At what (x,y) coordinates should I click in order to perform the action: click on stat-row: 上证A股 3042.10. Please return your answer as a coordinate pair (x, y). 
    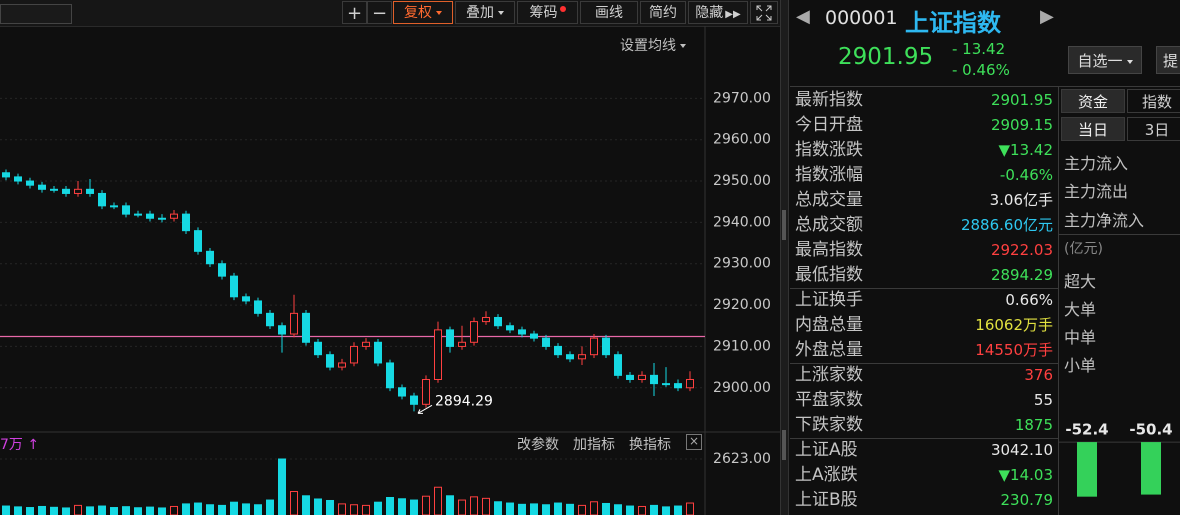
    Looking at the image, I should click on (924, 450).